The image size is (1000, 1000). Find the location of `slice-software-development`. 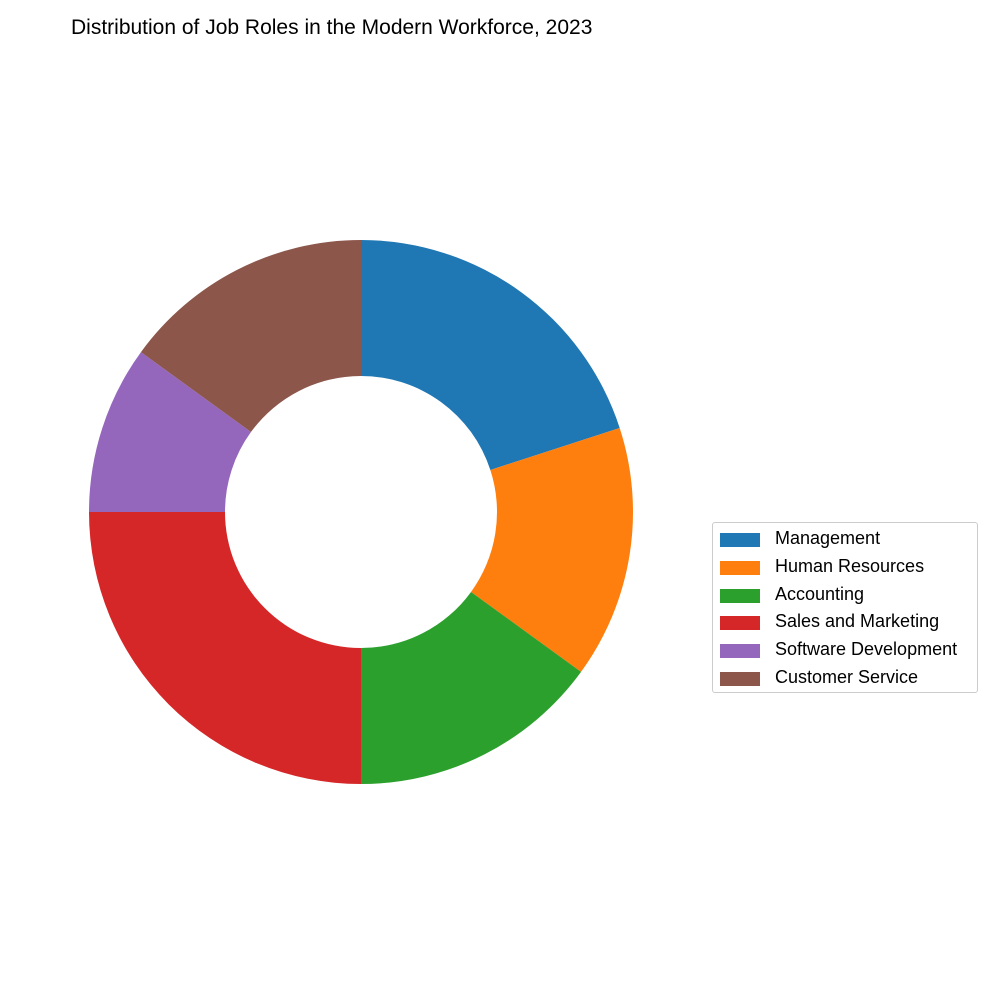

slice-software-development is located at coordinates (170, 432).